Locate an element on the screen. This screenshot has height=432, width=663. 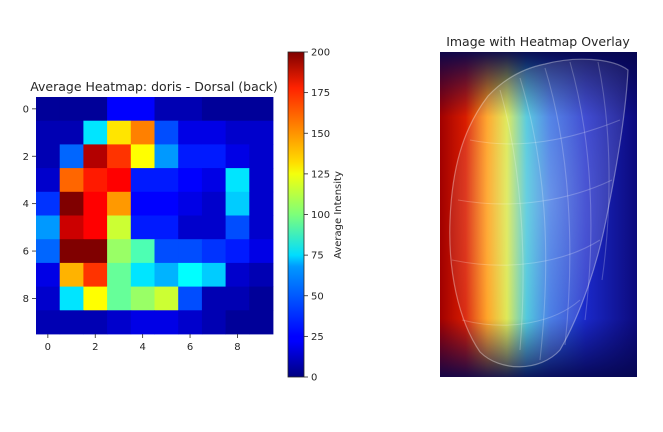
heatmap-title: Average Heatmap: doris - Dorsal (back) is located at coordinates (154, 86).